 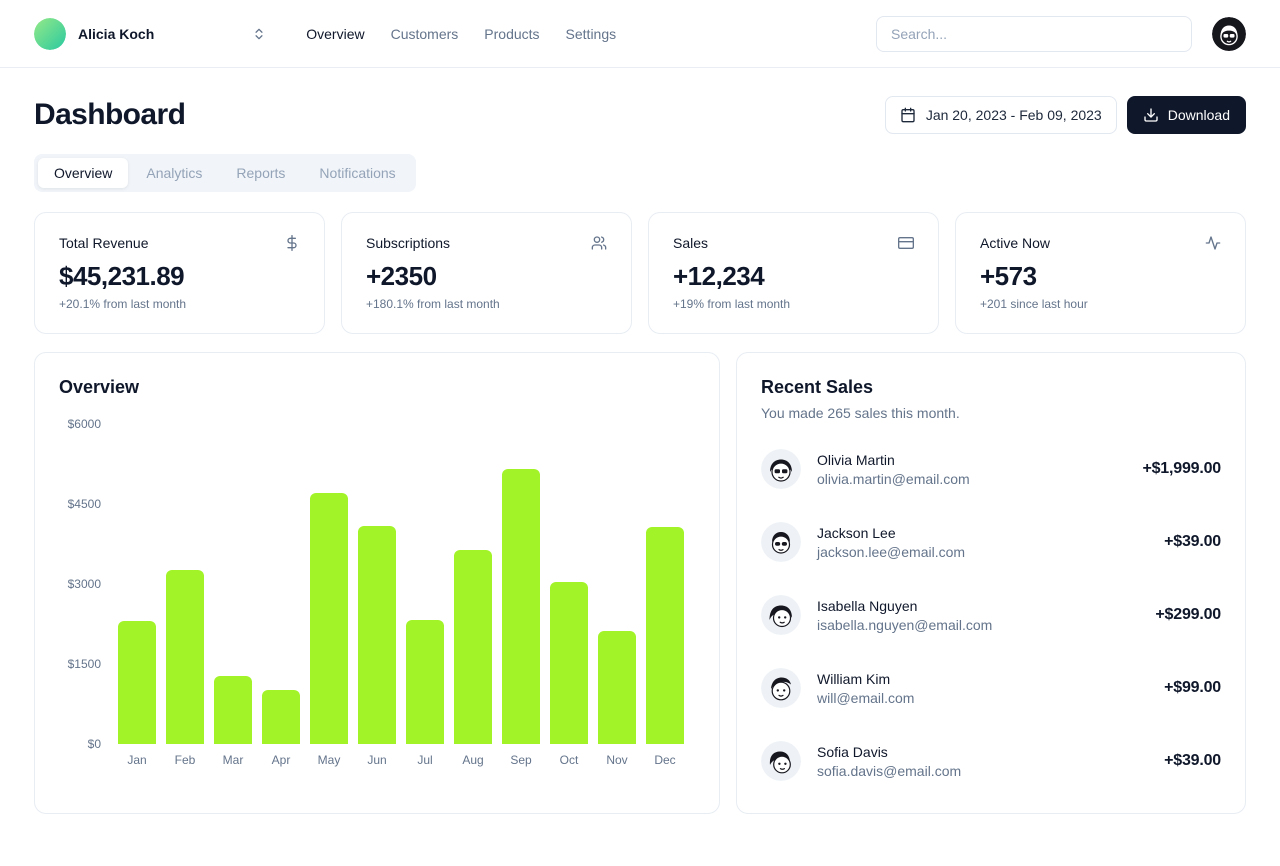 I want to click on download-button: Download, so click(x=1186, y=115).